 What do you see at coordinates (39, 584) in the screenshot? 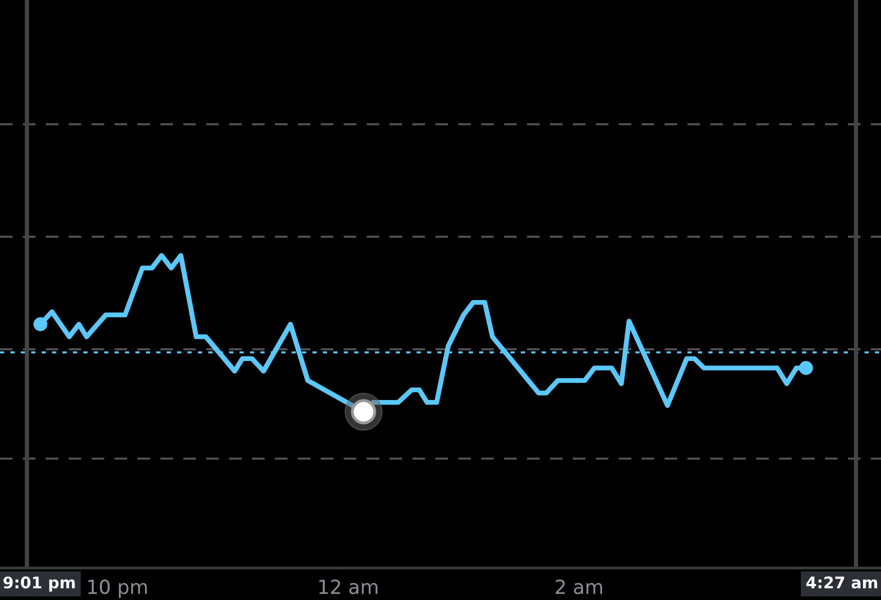
I see `text: 9:01 pm` at bounding box center [39, 584].